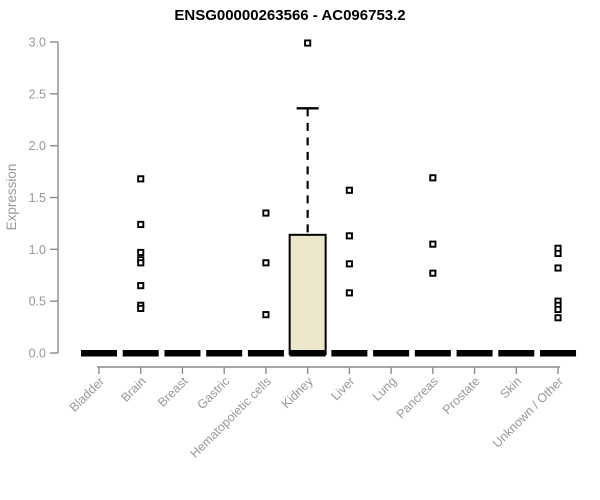 The image size is (600, 500). Describe the element at coordinates (230, 417) in the screenshot. I see `x-tick-label: Hematopoietic cells` at that location.